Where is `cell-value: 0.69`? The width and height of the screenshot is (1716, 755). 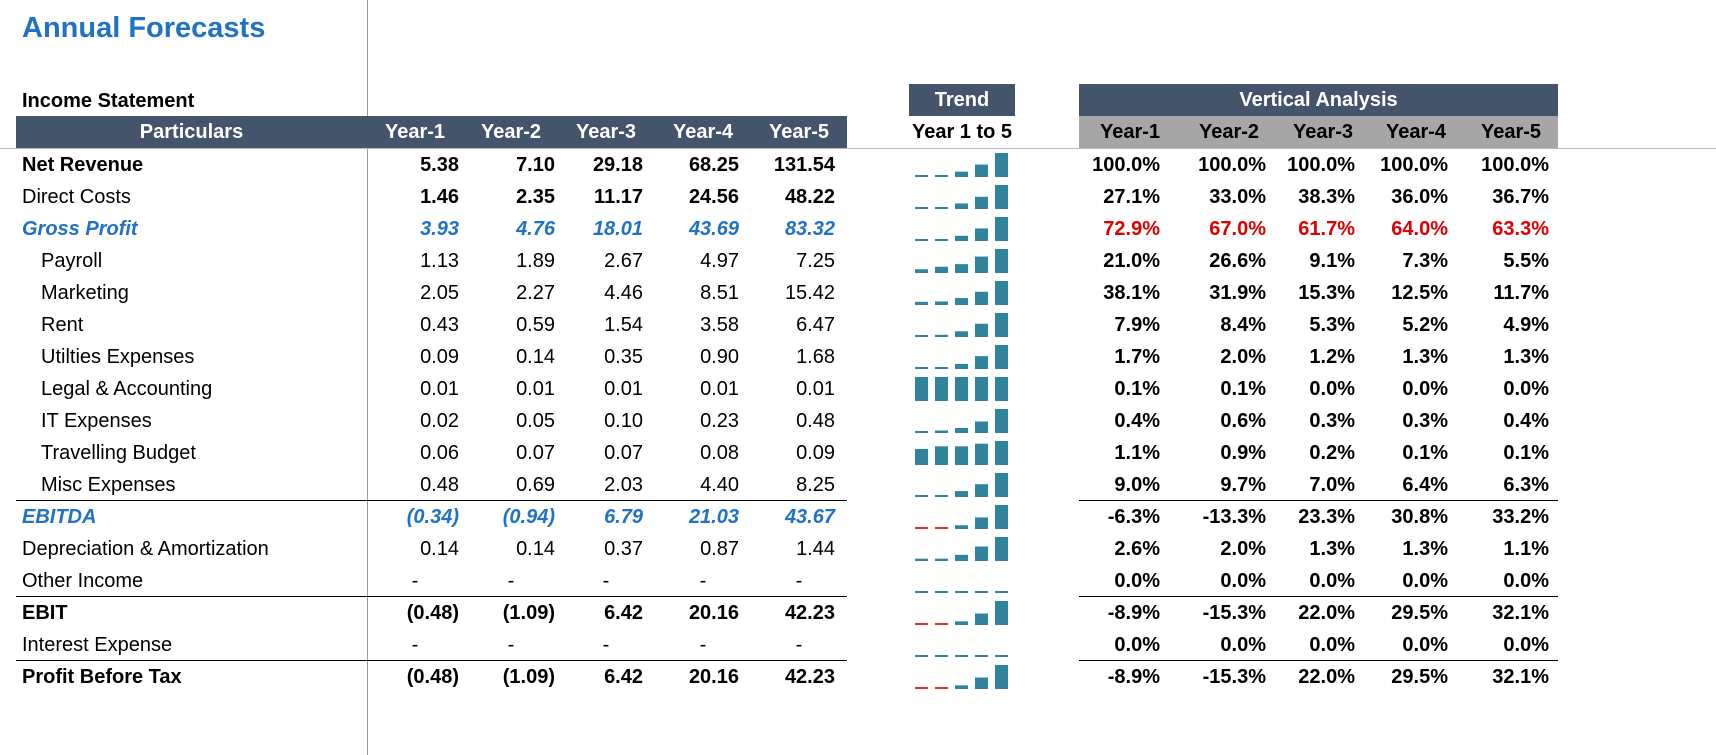 cell-value: 0.69 is located at coordinates (535, 485).